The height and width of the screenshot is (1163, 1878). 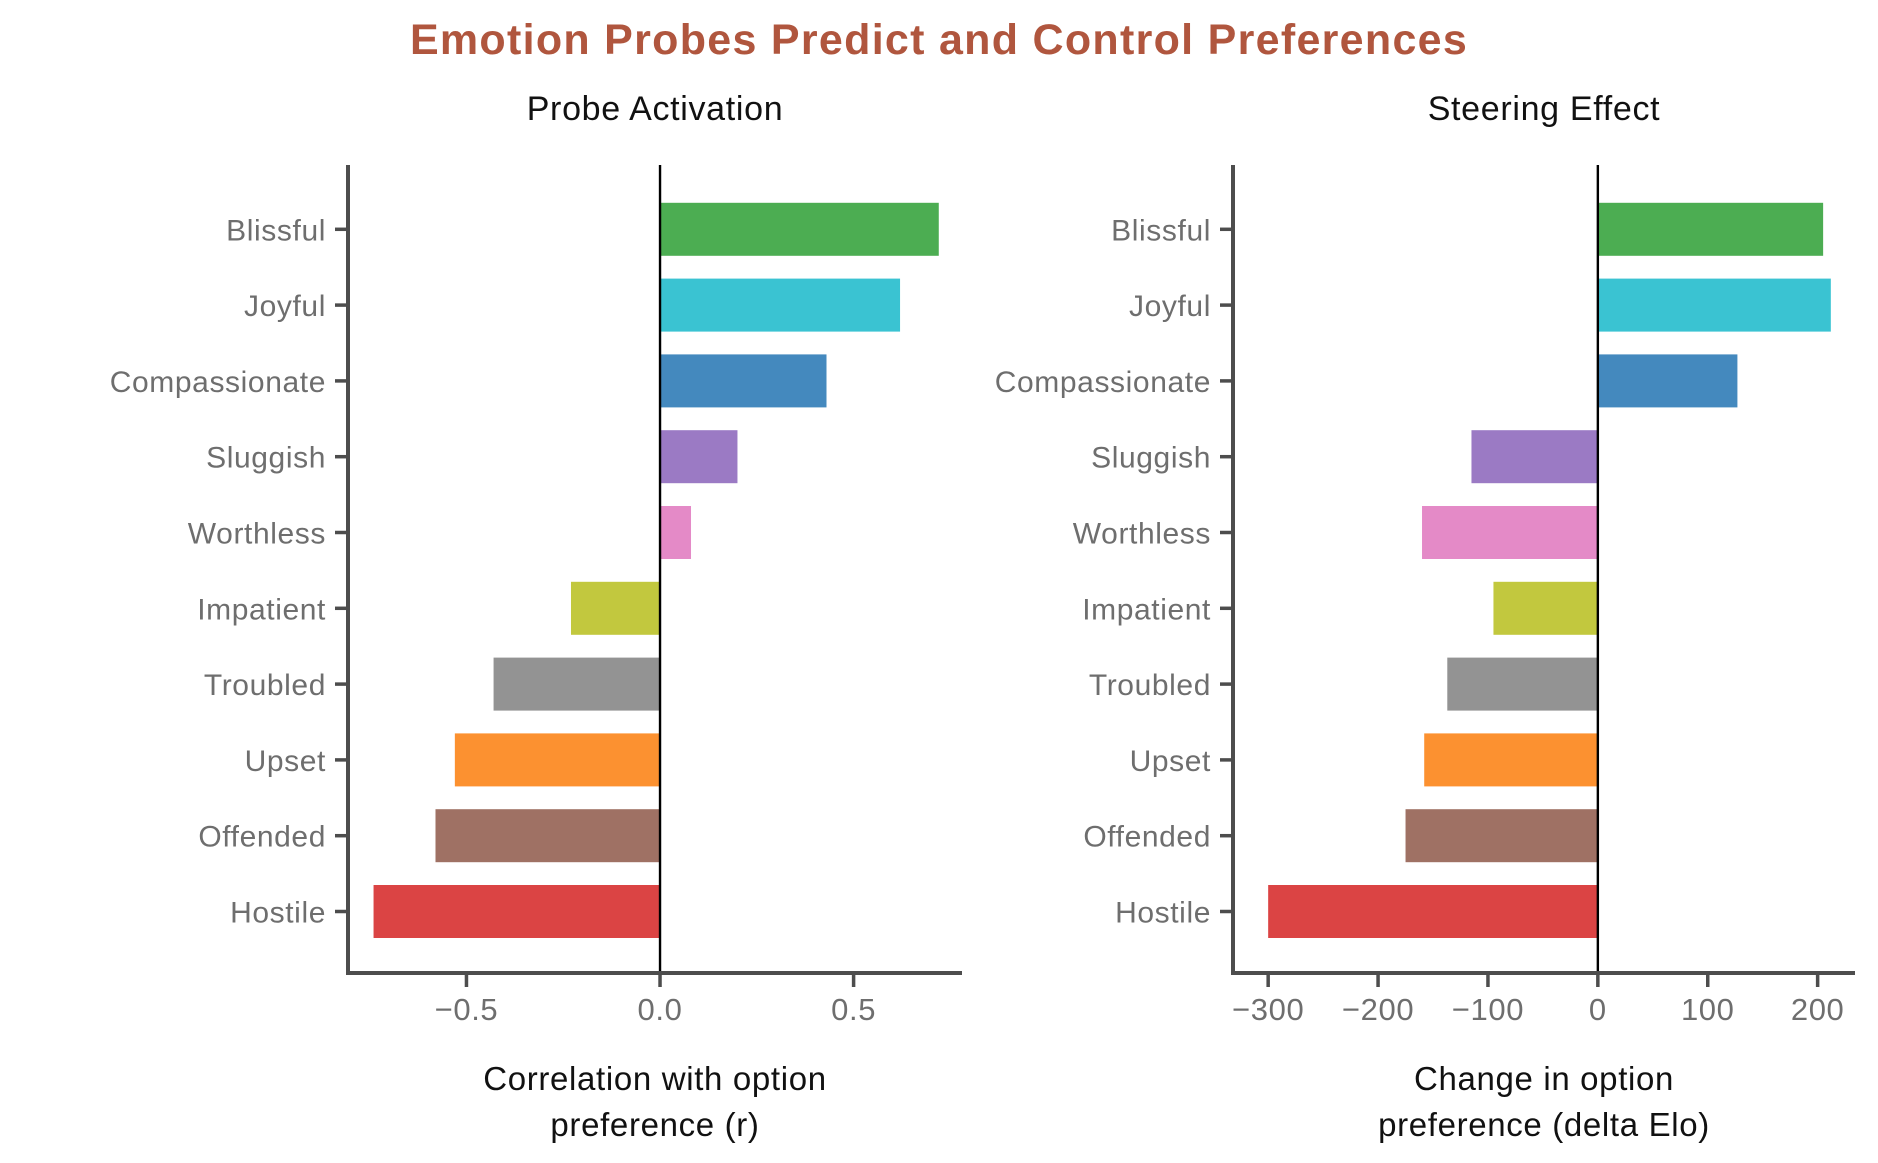 What do you see at coordinates (1268, 1009) in the screenshot?
I see `x-tick-label: −300` at bounding box center [1268, 1009].